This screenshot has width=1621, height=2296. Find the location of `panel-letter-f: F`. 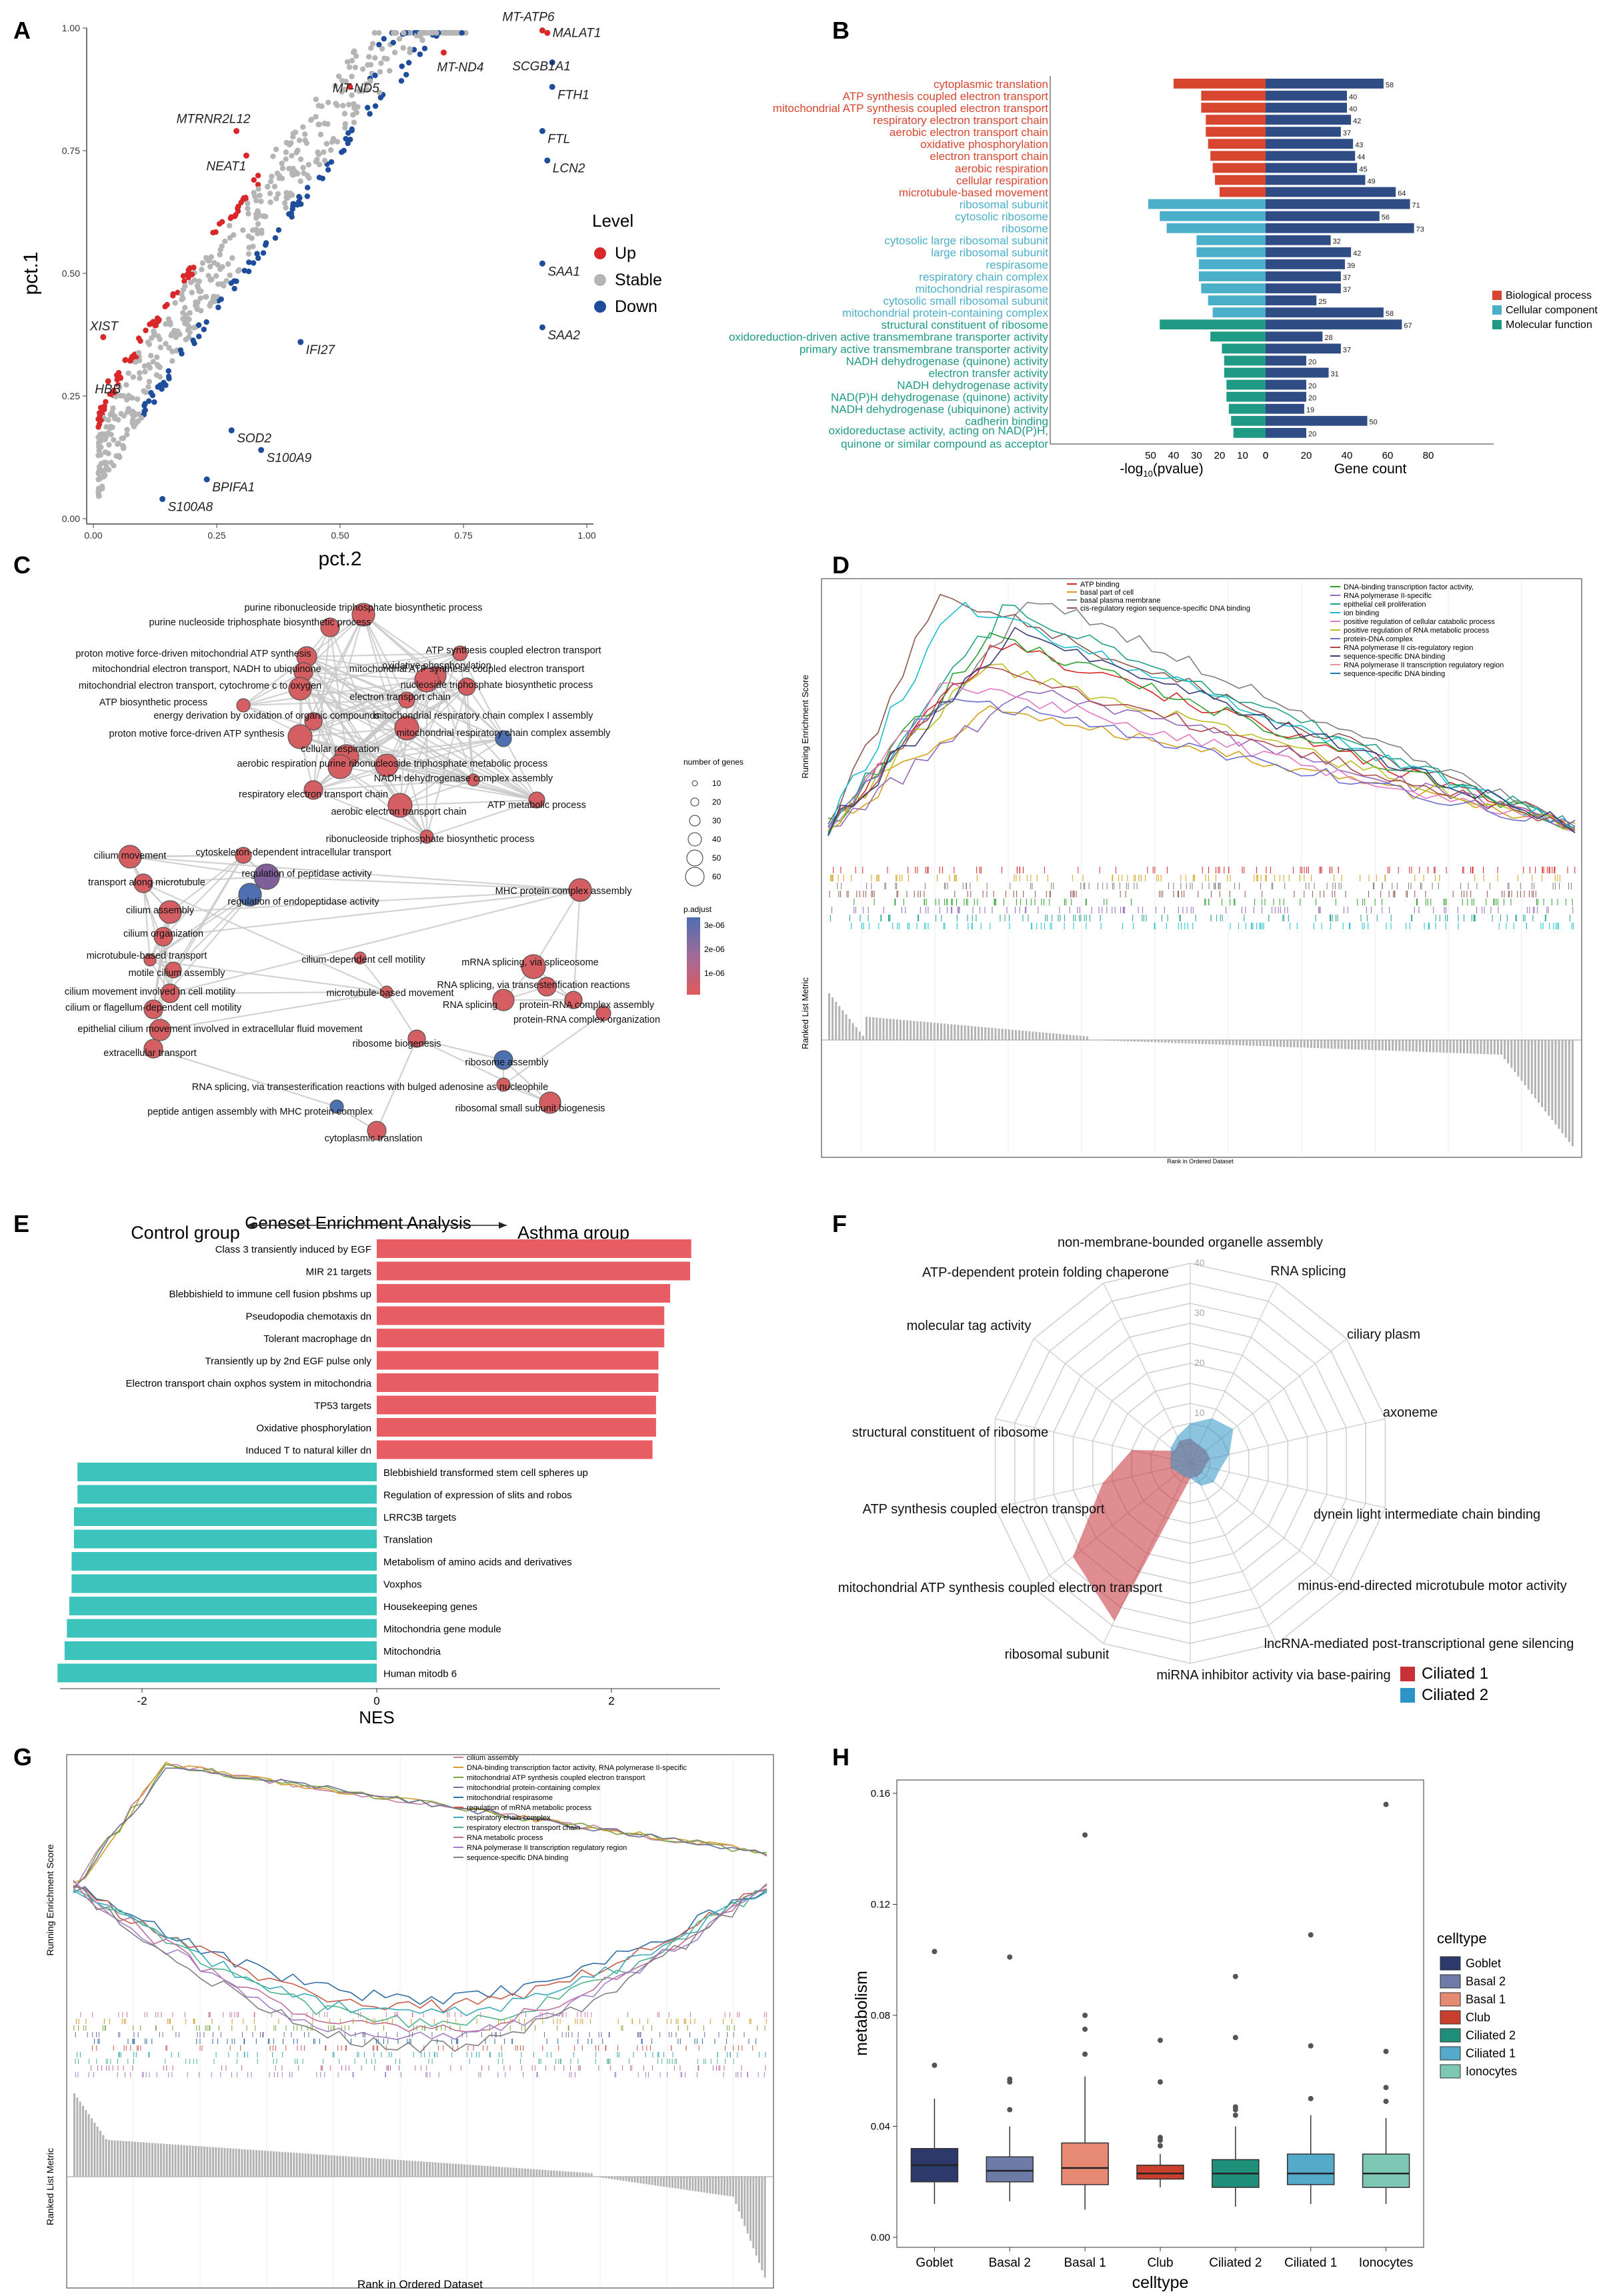

panel-letter-f: F is located at coordinates (839, 1223).